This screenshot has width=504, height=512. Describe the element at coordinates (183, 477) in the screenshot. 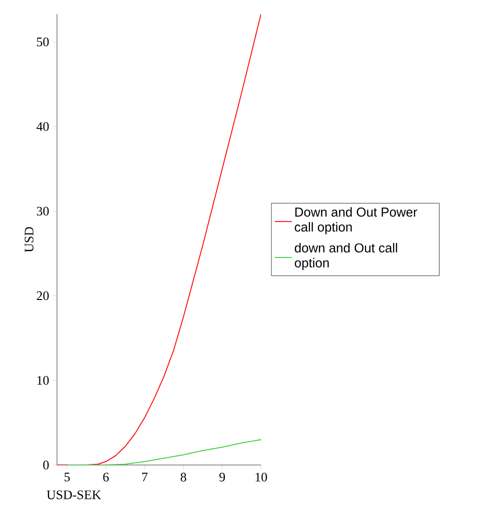

I see `x-tick-label: 8` at that location.